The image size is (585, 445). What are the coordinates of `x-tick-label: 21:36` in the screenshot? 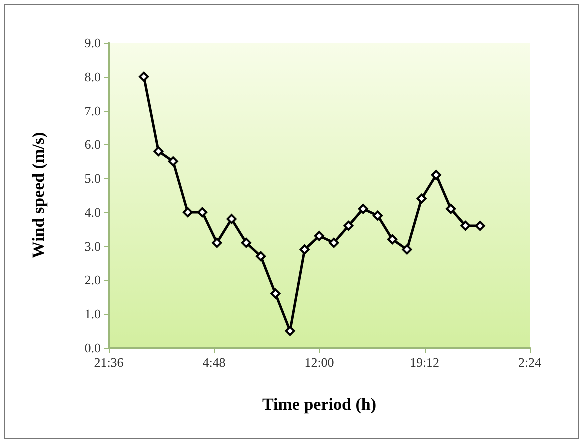 It's located at (109, 362).